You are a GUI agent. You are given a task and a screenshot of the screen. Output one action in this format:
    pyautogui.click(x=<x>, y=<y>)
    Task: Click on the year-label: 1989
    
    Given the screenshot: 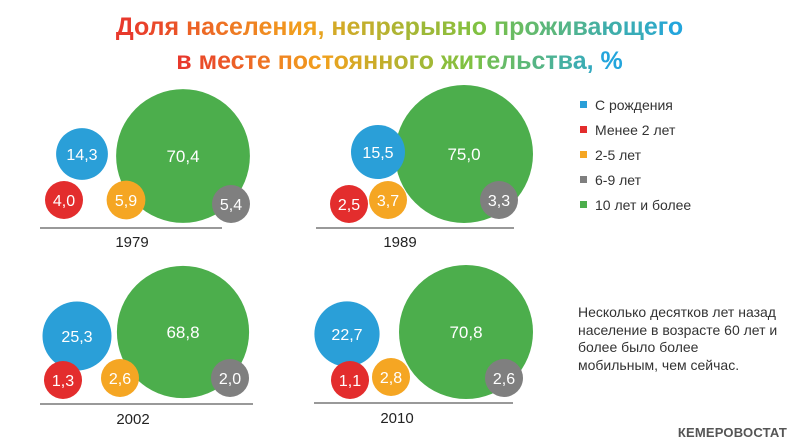 What is the action you would take?
    pyautogui.click(x=399, y=242)
    